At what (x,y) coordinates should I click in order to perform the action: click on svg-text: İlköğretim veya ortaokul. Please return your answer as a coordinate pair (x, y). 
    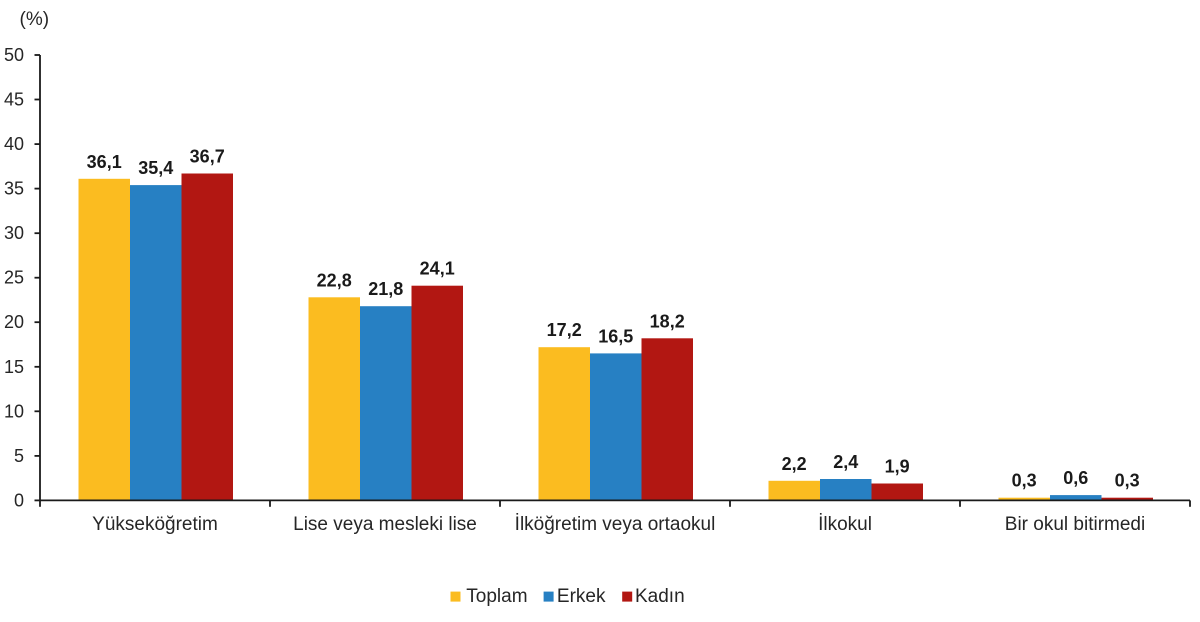
    Looking at the image, I should click on (615, 524).